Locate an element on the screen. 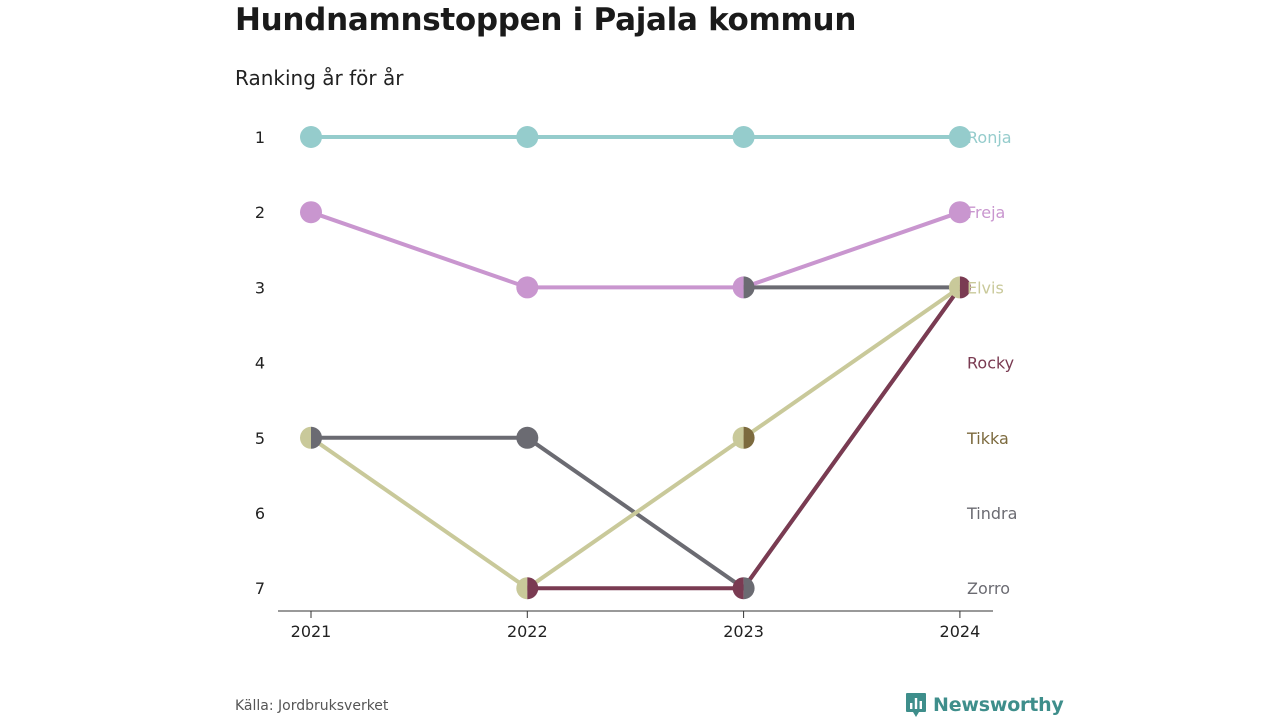 The image size is (1280, 720). point-ronja-2024 is located at coordinates (959, 137).